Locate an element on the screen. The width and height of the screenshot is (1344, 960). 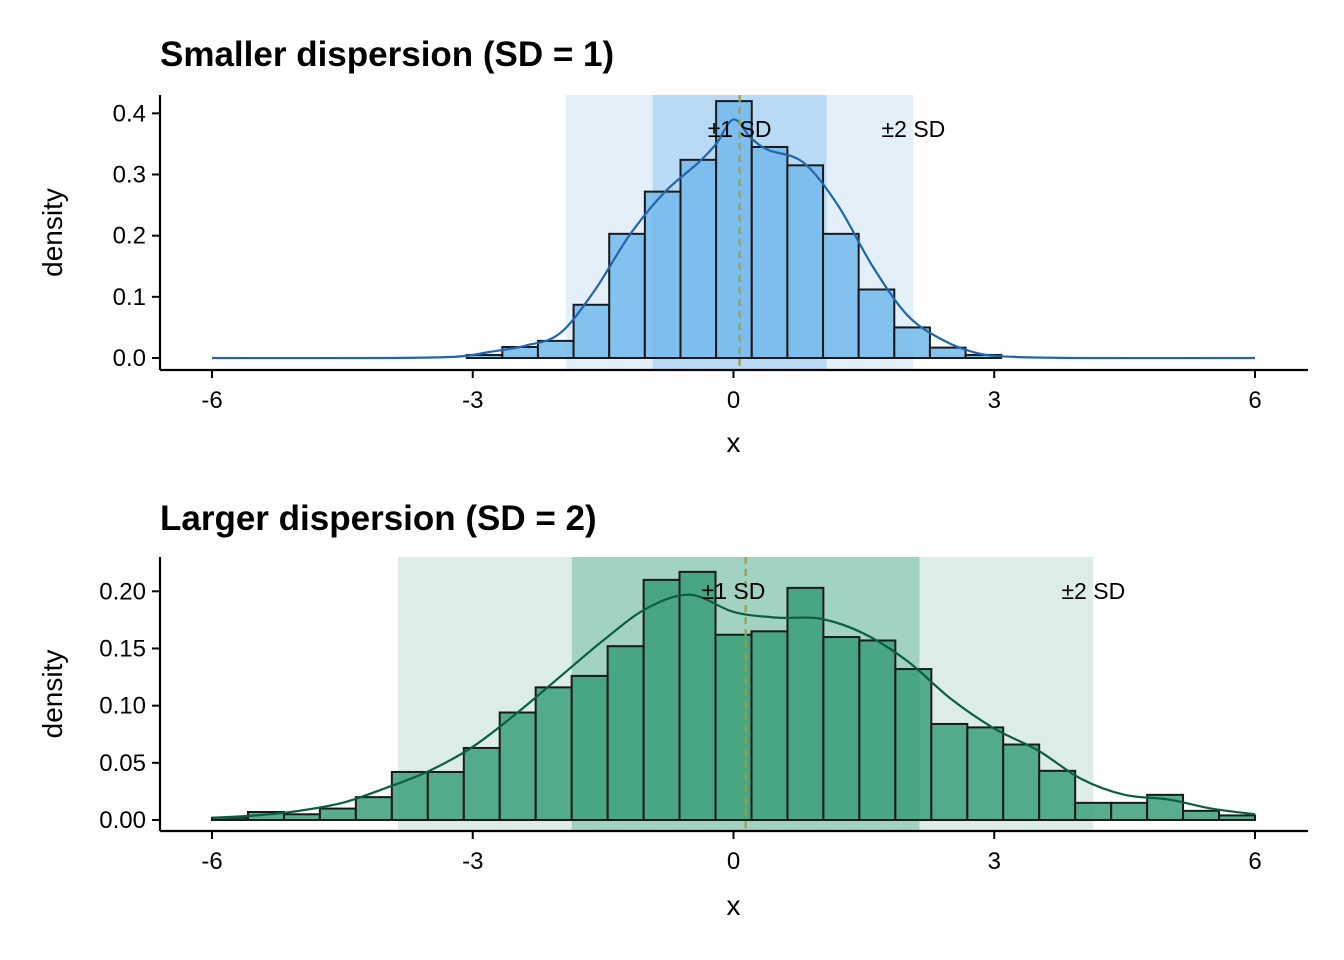
y-tick-label: 0.4 is located at coordinates (129, 113).